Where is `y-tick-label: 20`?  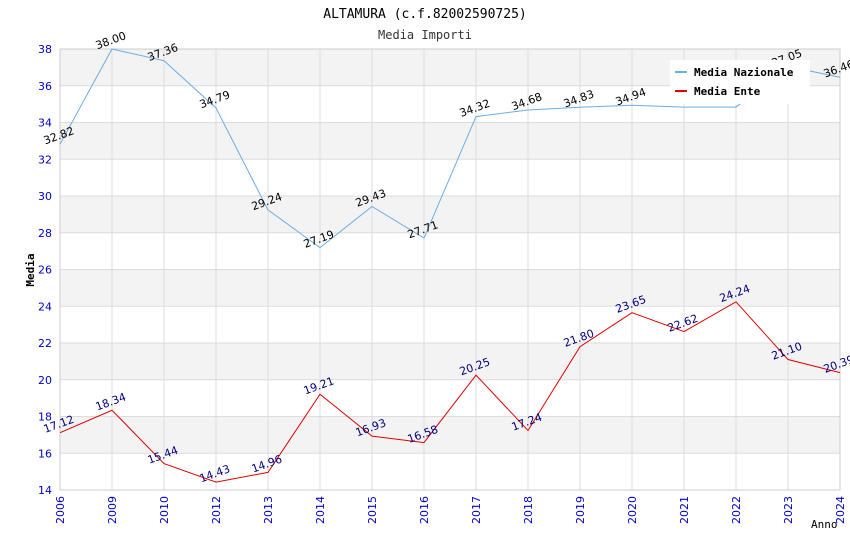 y-tick-label: 20 is located at coordinates (45, 380).